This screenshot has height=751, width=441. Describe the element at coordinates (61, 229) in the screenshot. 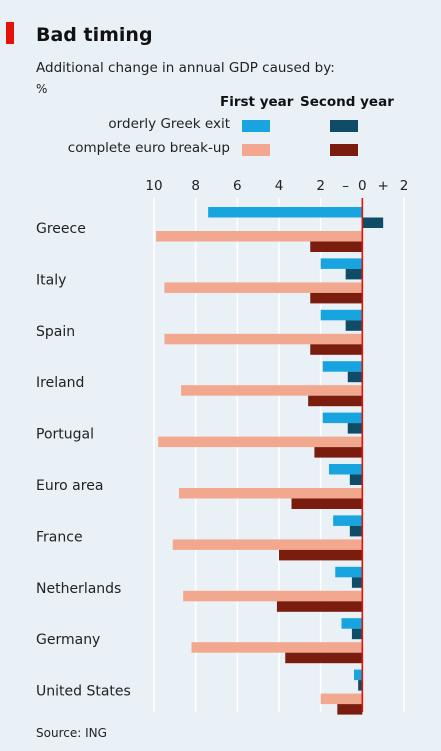

I see `category-label: Greece` at that location.